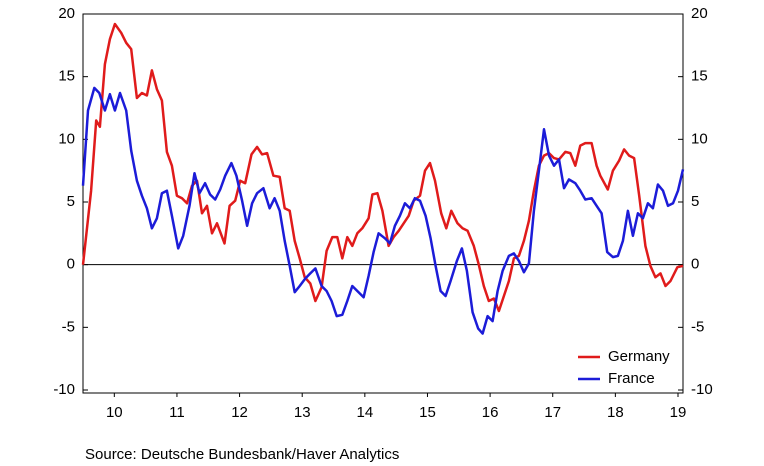  What do you see at coordinates (695, 264) in the screenshot?
I see `y2-tick-label: 0` at bounding box center [695, 264].